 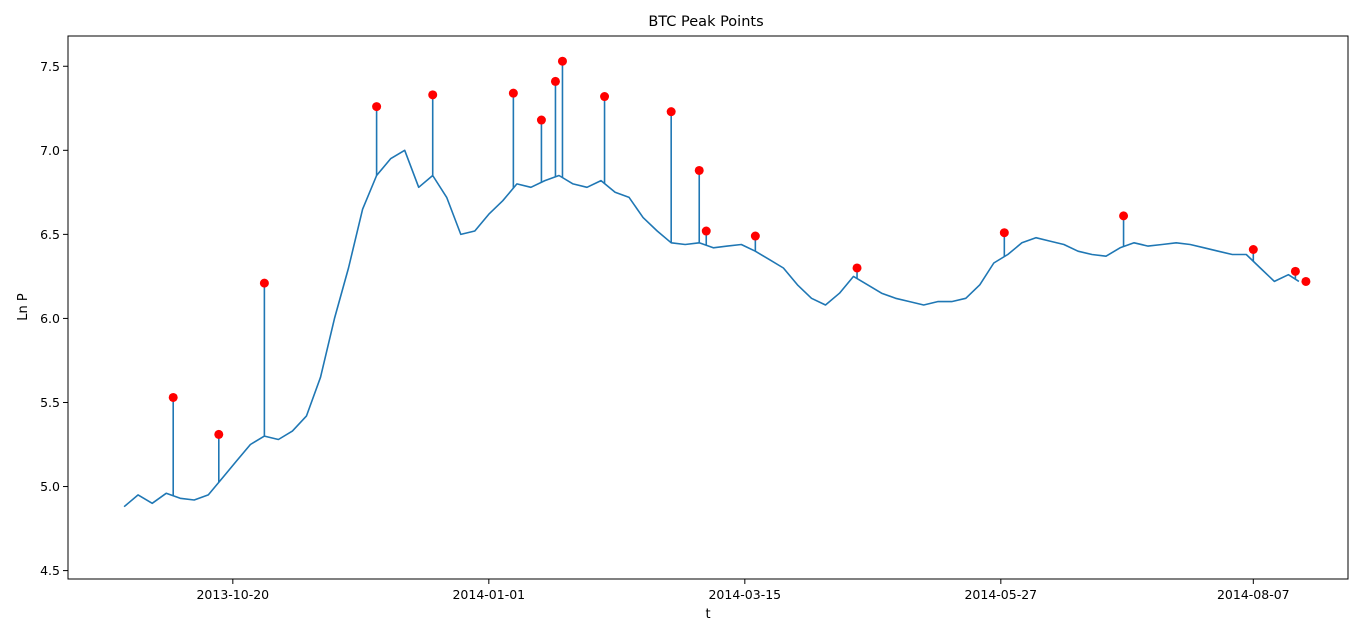 What do you see at coordinates (50, 570) in the screenshot?
I see `y-tick-label: 4.5` at bounding box center [50, 570].